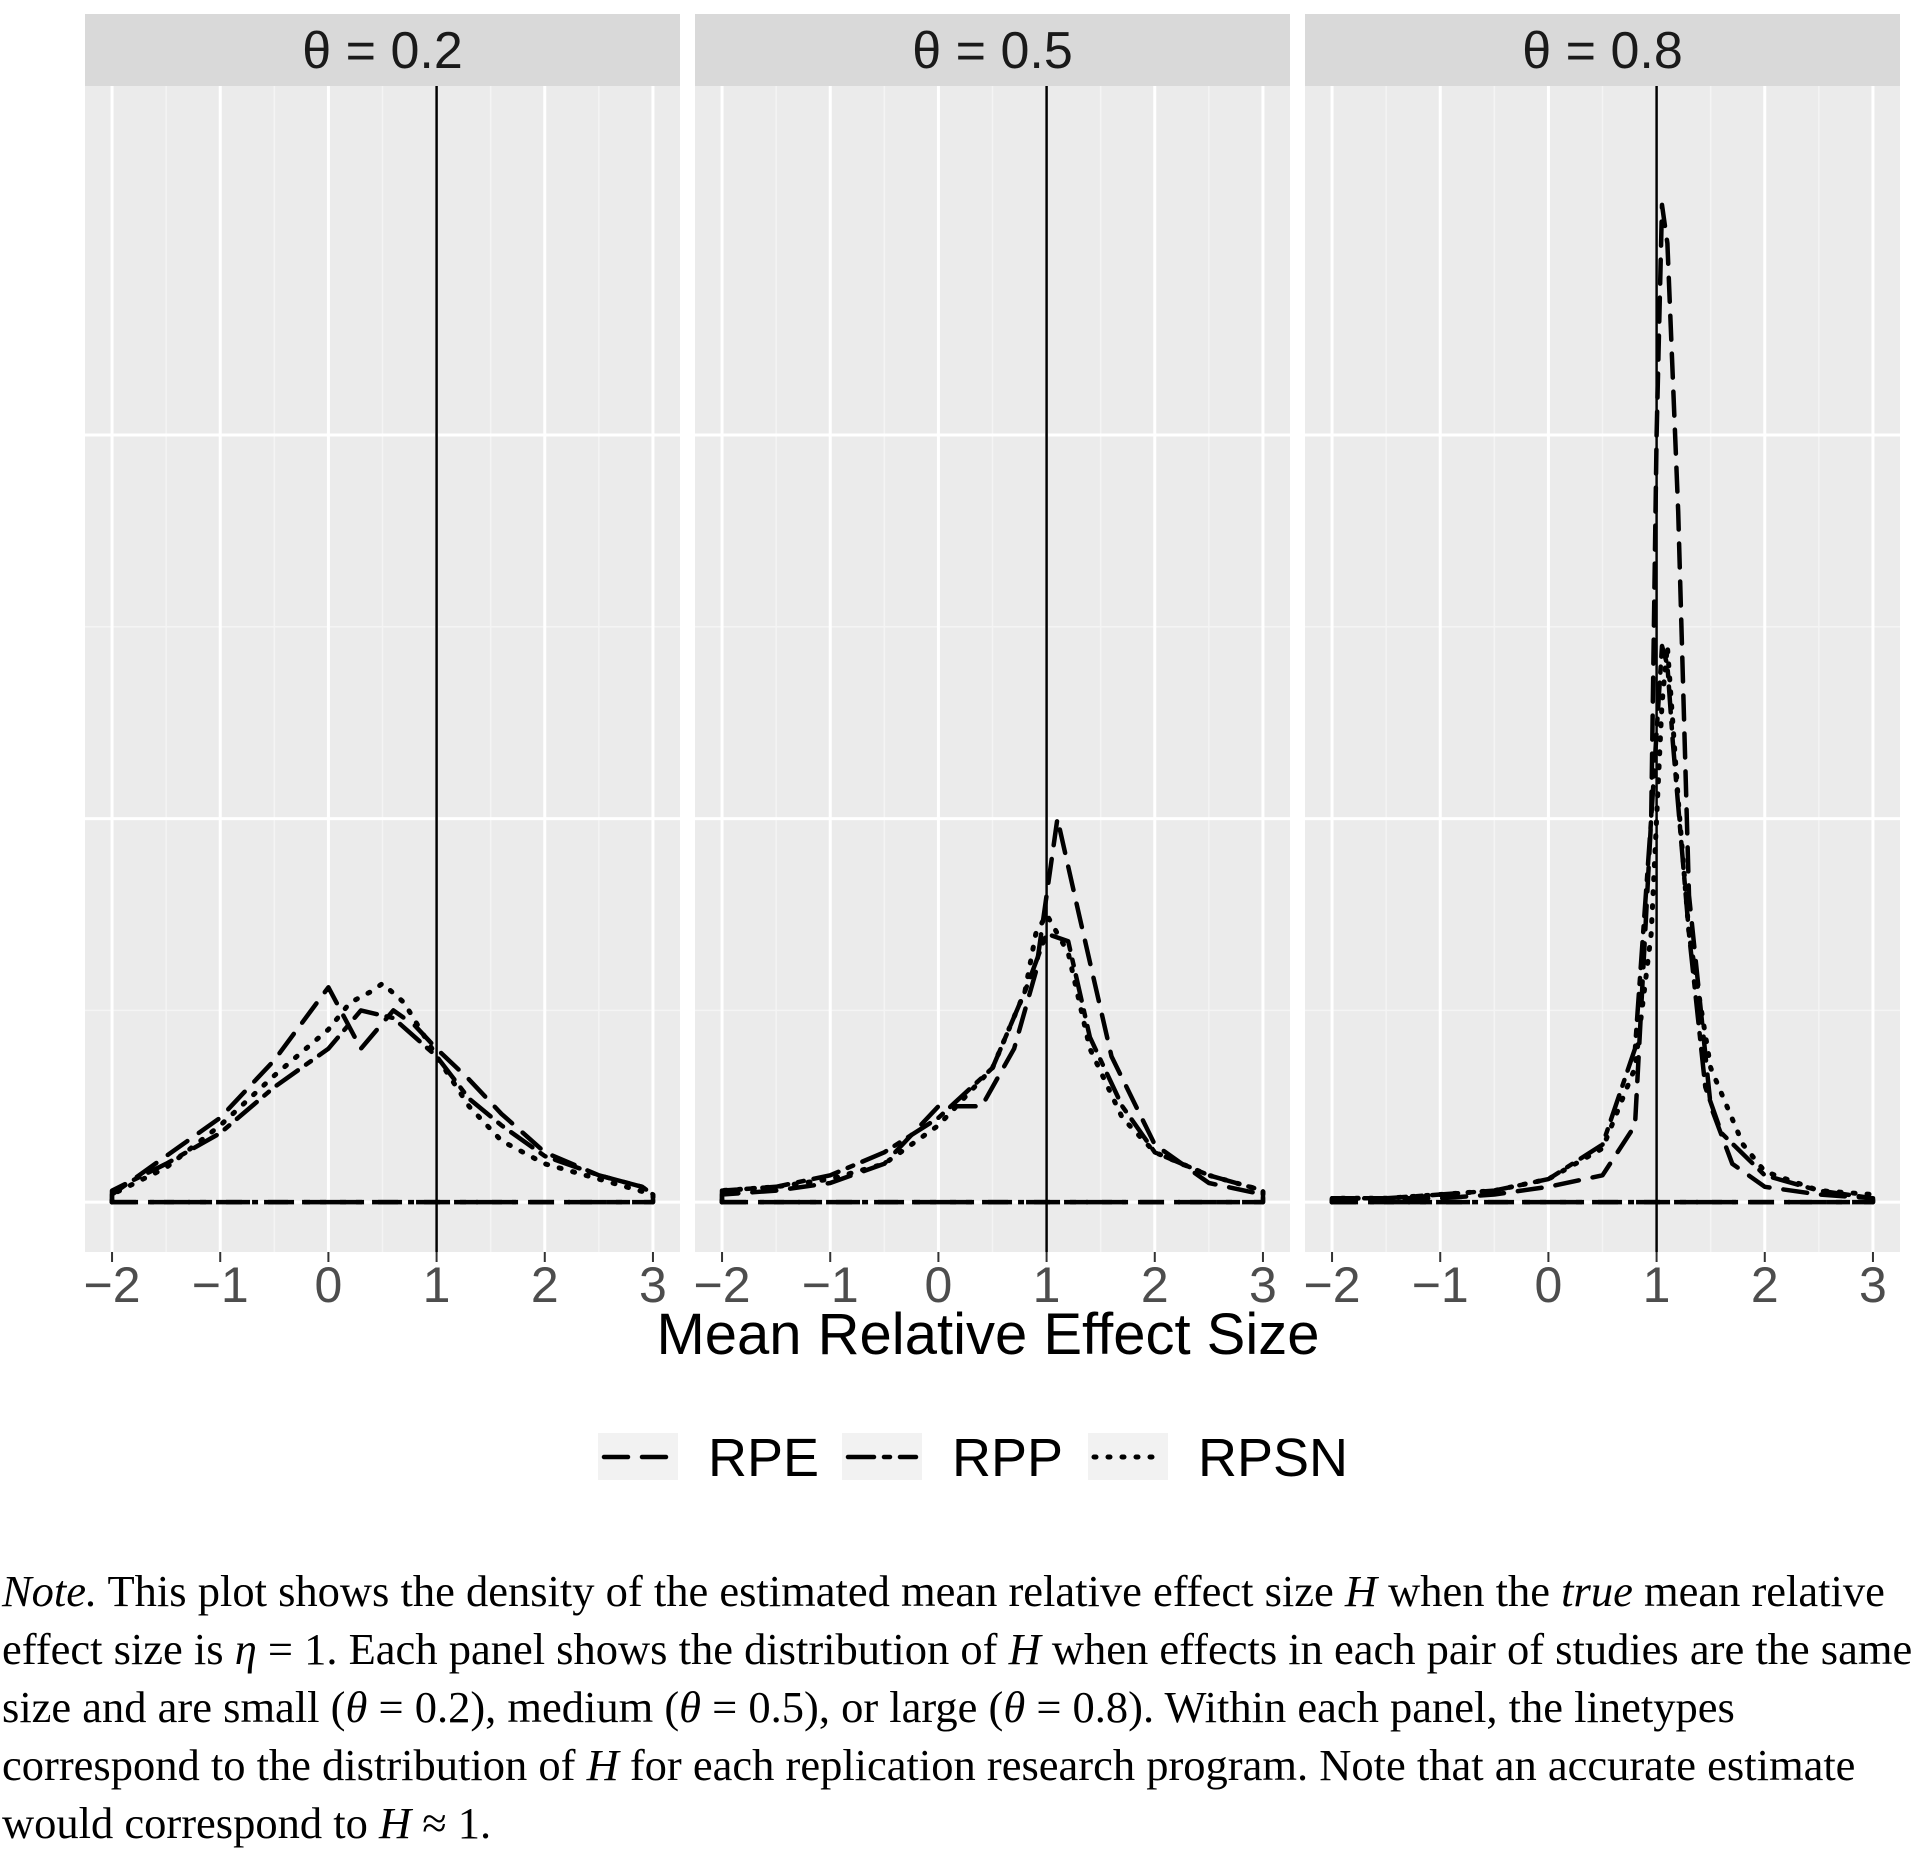 The height and width of the screenshot is (1874, 1924). I want to click on legend-item-rpp: RPP, so click(952, 1454).